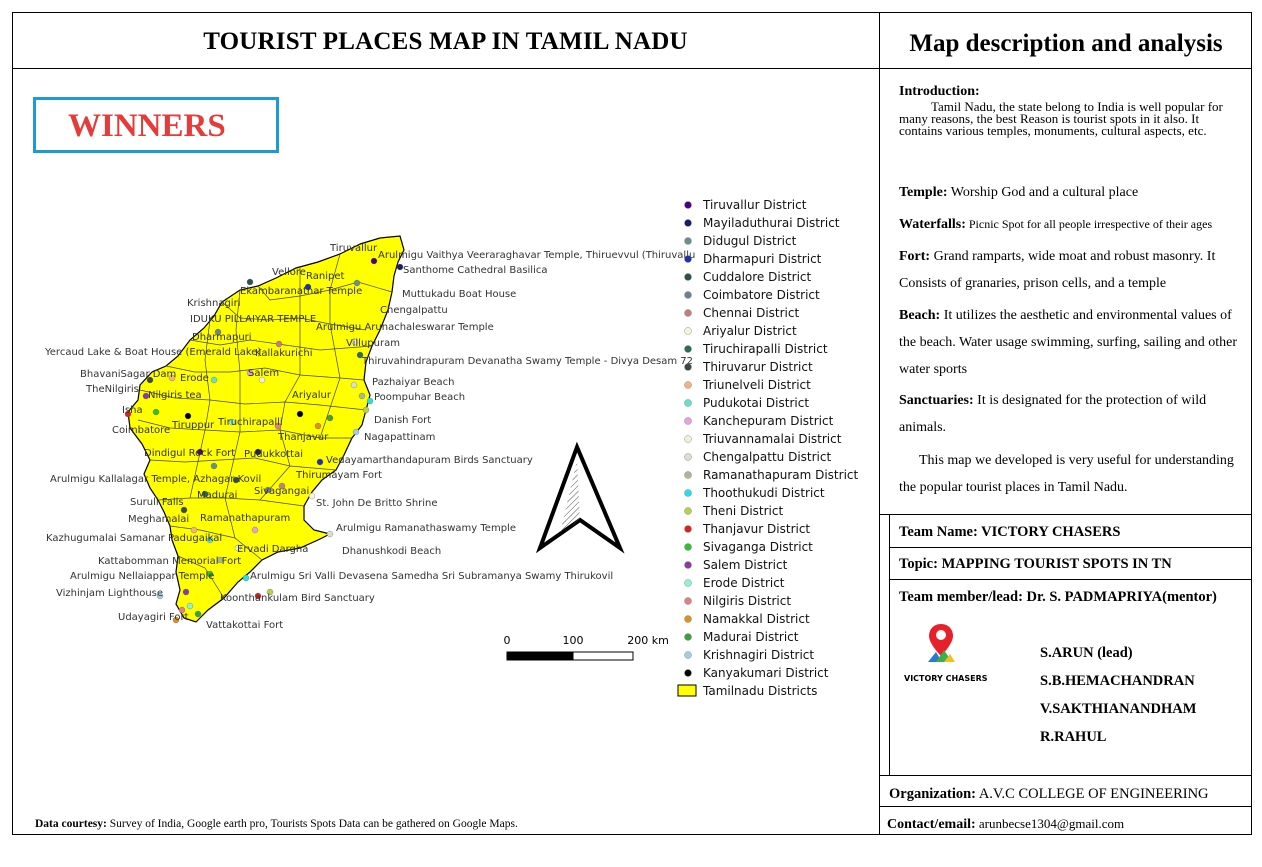 The width and height of the screenshot is (1262, 867). What do you see at coordinates (152, 352) in the screenshot?
I see `place-label: Yercaud Lake & Boat House (Emerald Lake)` at bounding box center [152, 352].